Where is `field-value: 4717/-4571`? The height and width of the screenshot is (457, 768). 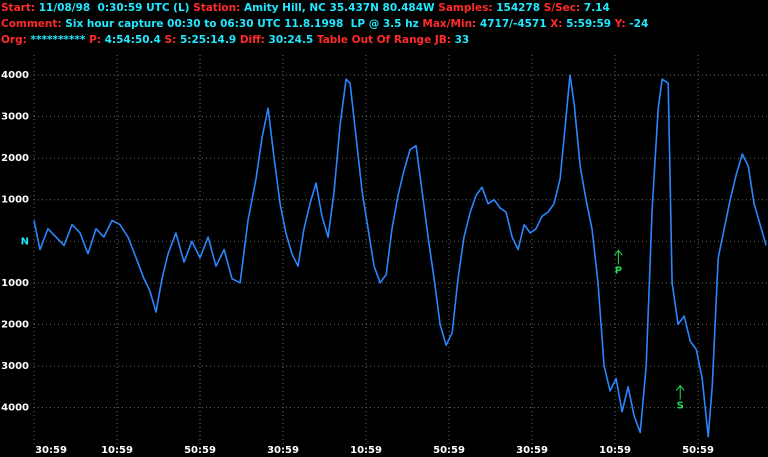
field-value: 4717/-4571 is located at coordinates (513, 24).